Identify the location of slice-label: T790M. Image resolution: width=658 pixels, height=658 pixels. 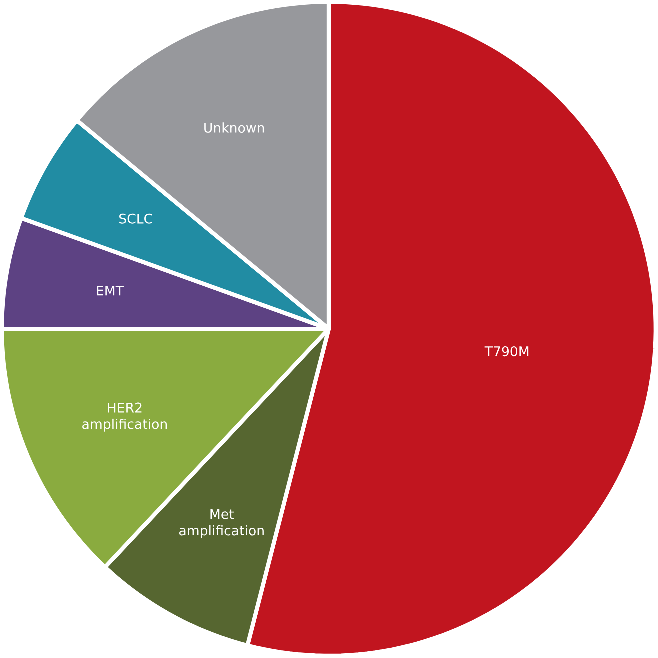
(506, 351).